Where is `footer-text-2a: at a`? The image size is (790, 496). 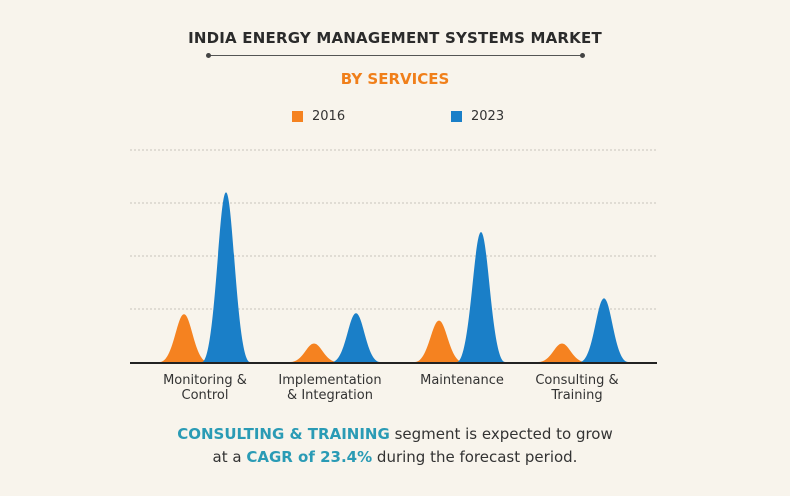
footer-text-2a: at a is located at coordinates (229, 457).